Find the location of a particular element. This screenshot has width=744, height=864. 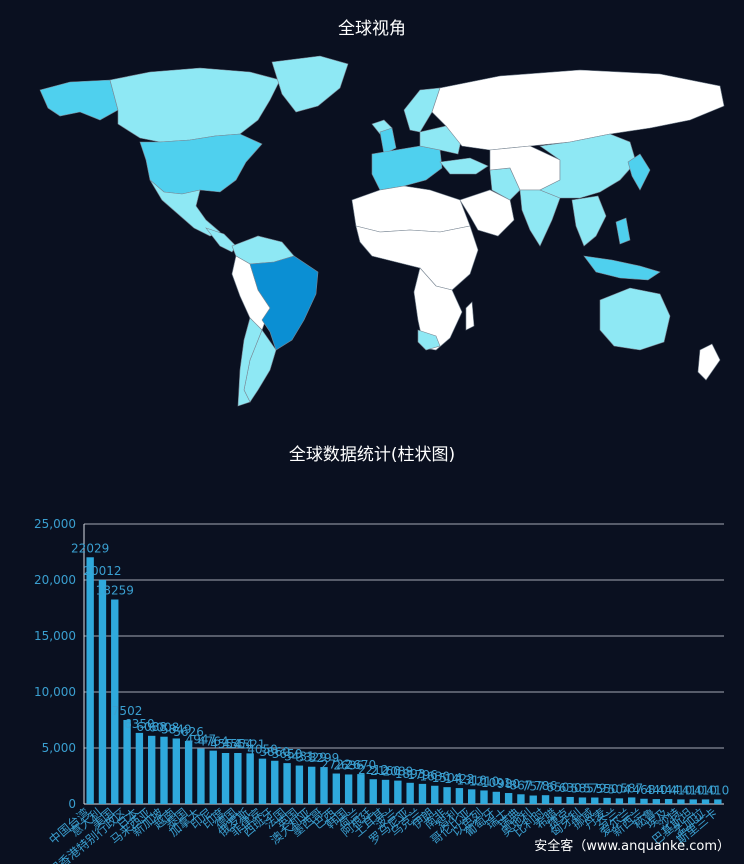

region-brazil is located at coordinates (284, 303).